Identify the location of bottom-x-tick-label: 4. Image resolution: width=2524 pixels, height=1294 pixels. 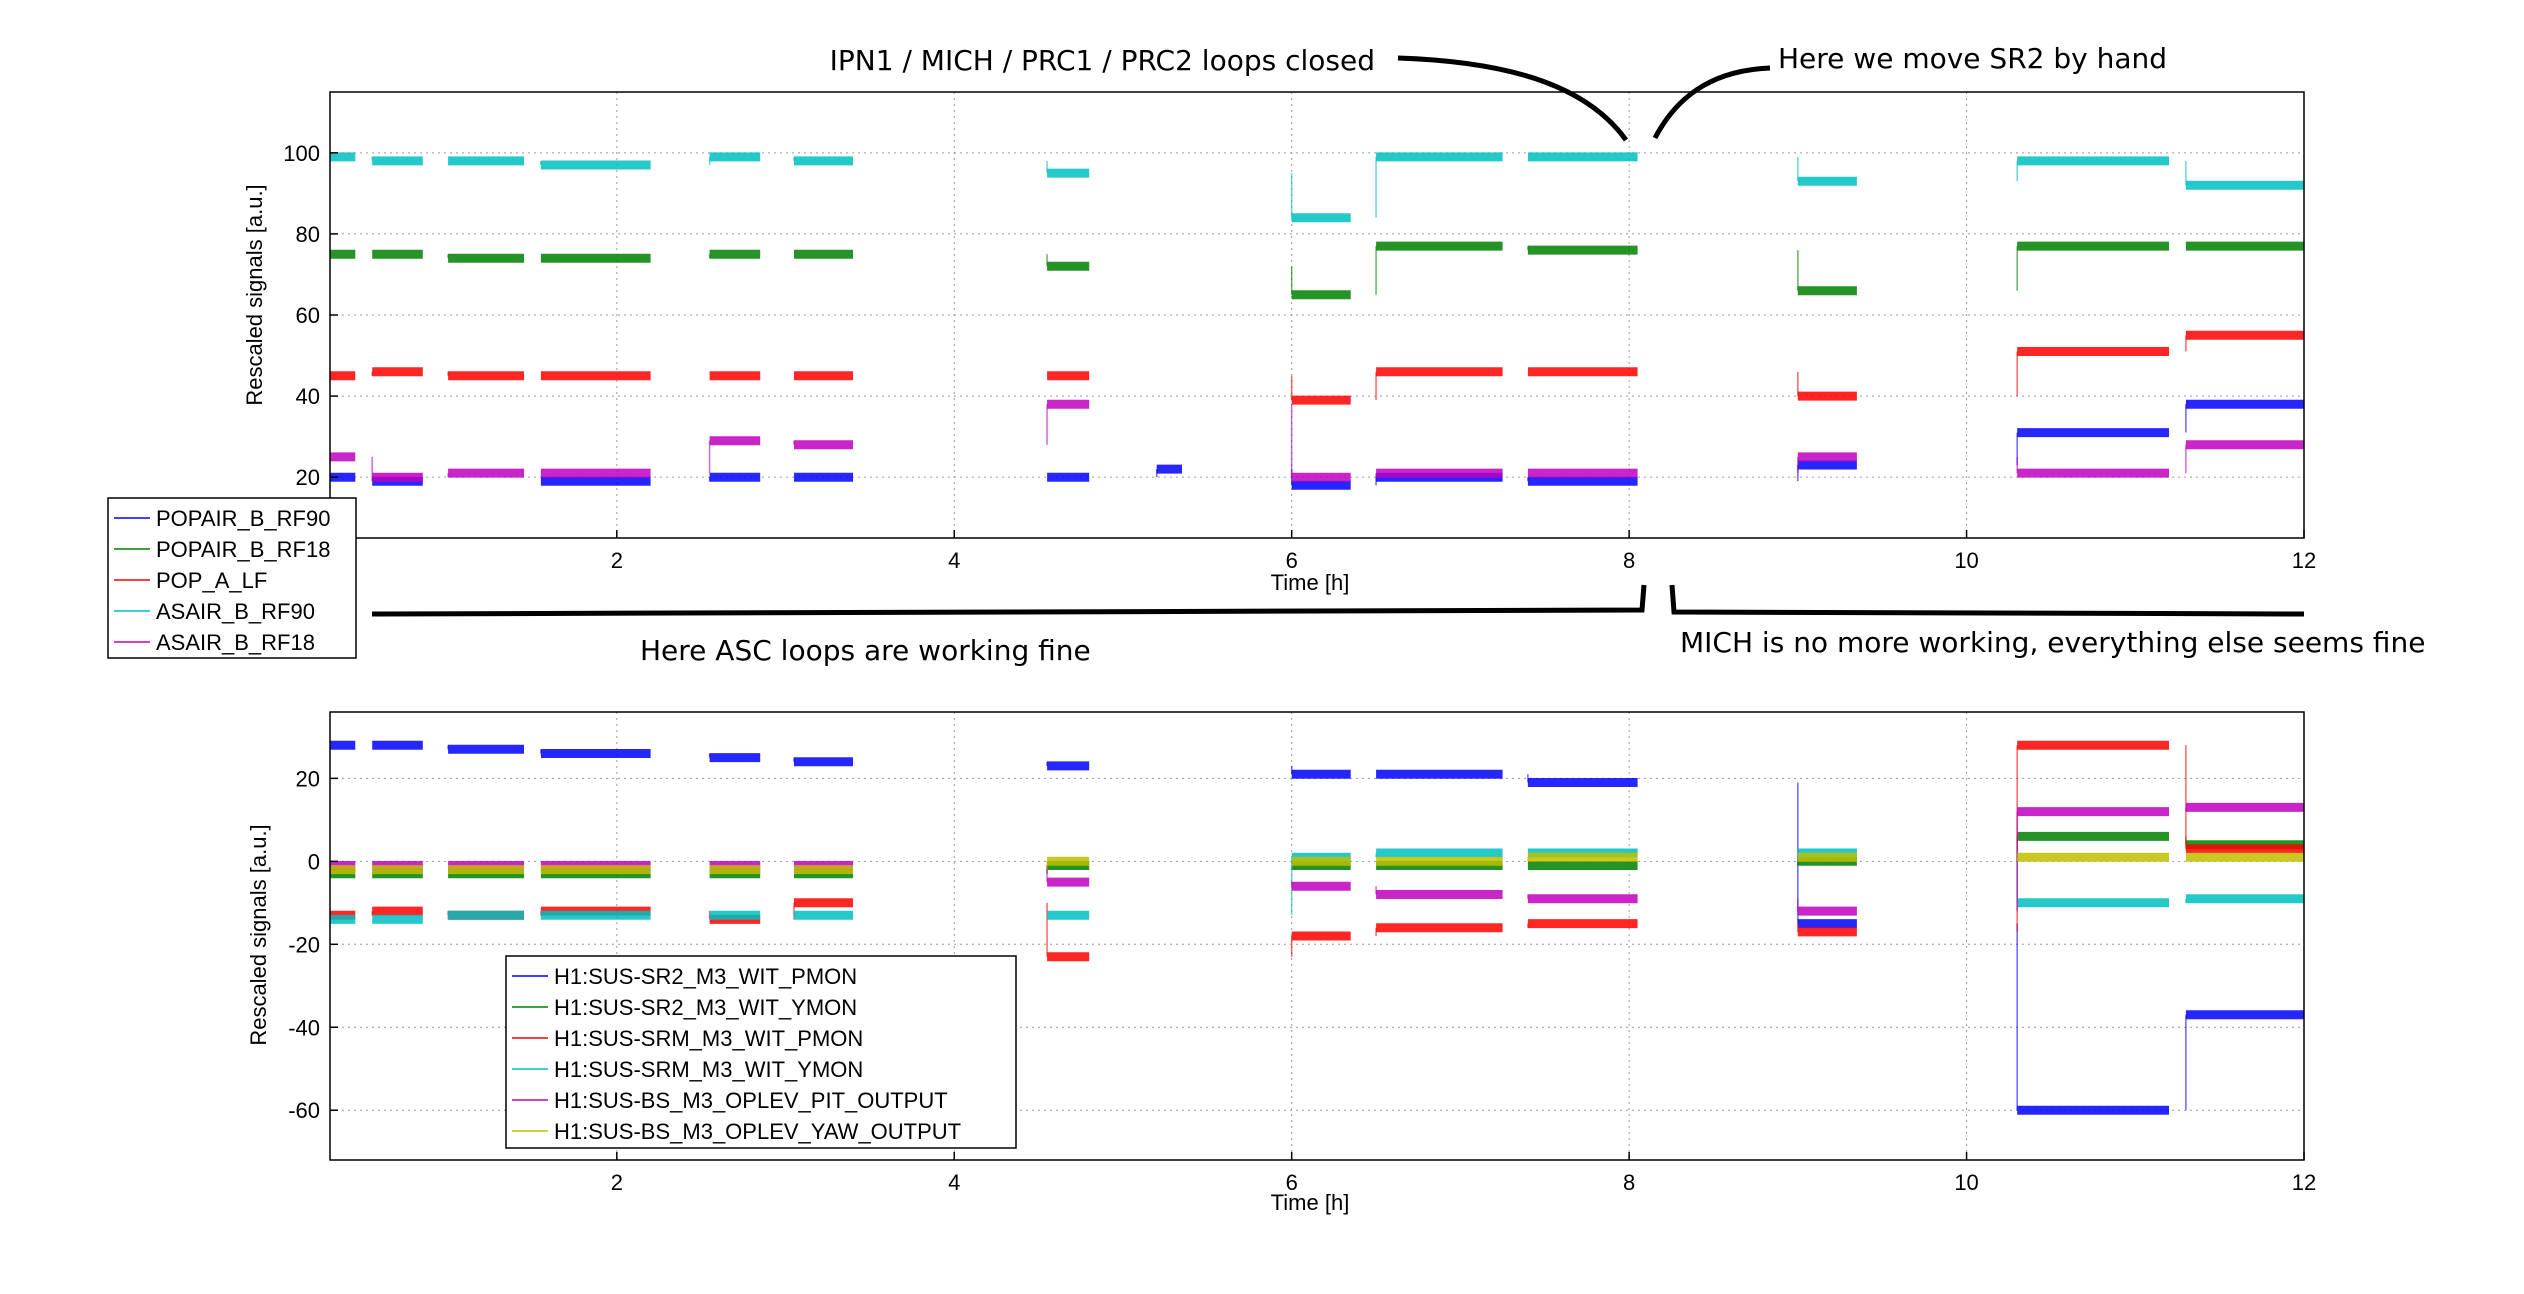
(954, 1182).